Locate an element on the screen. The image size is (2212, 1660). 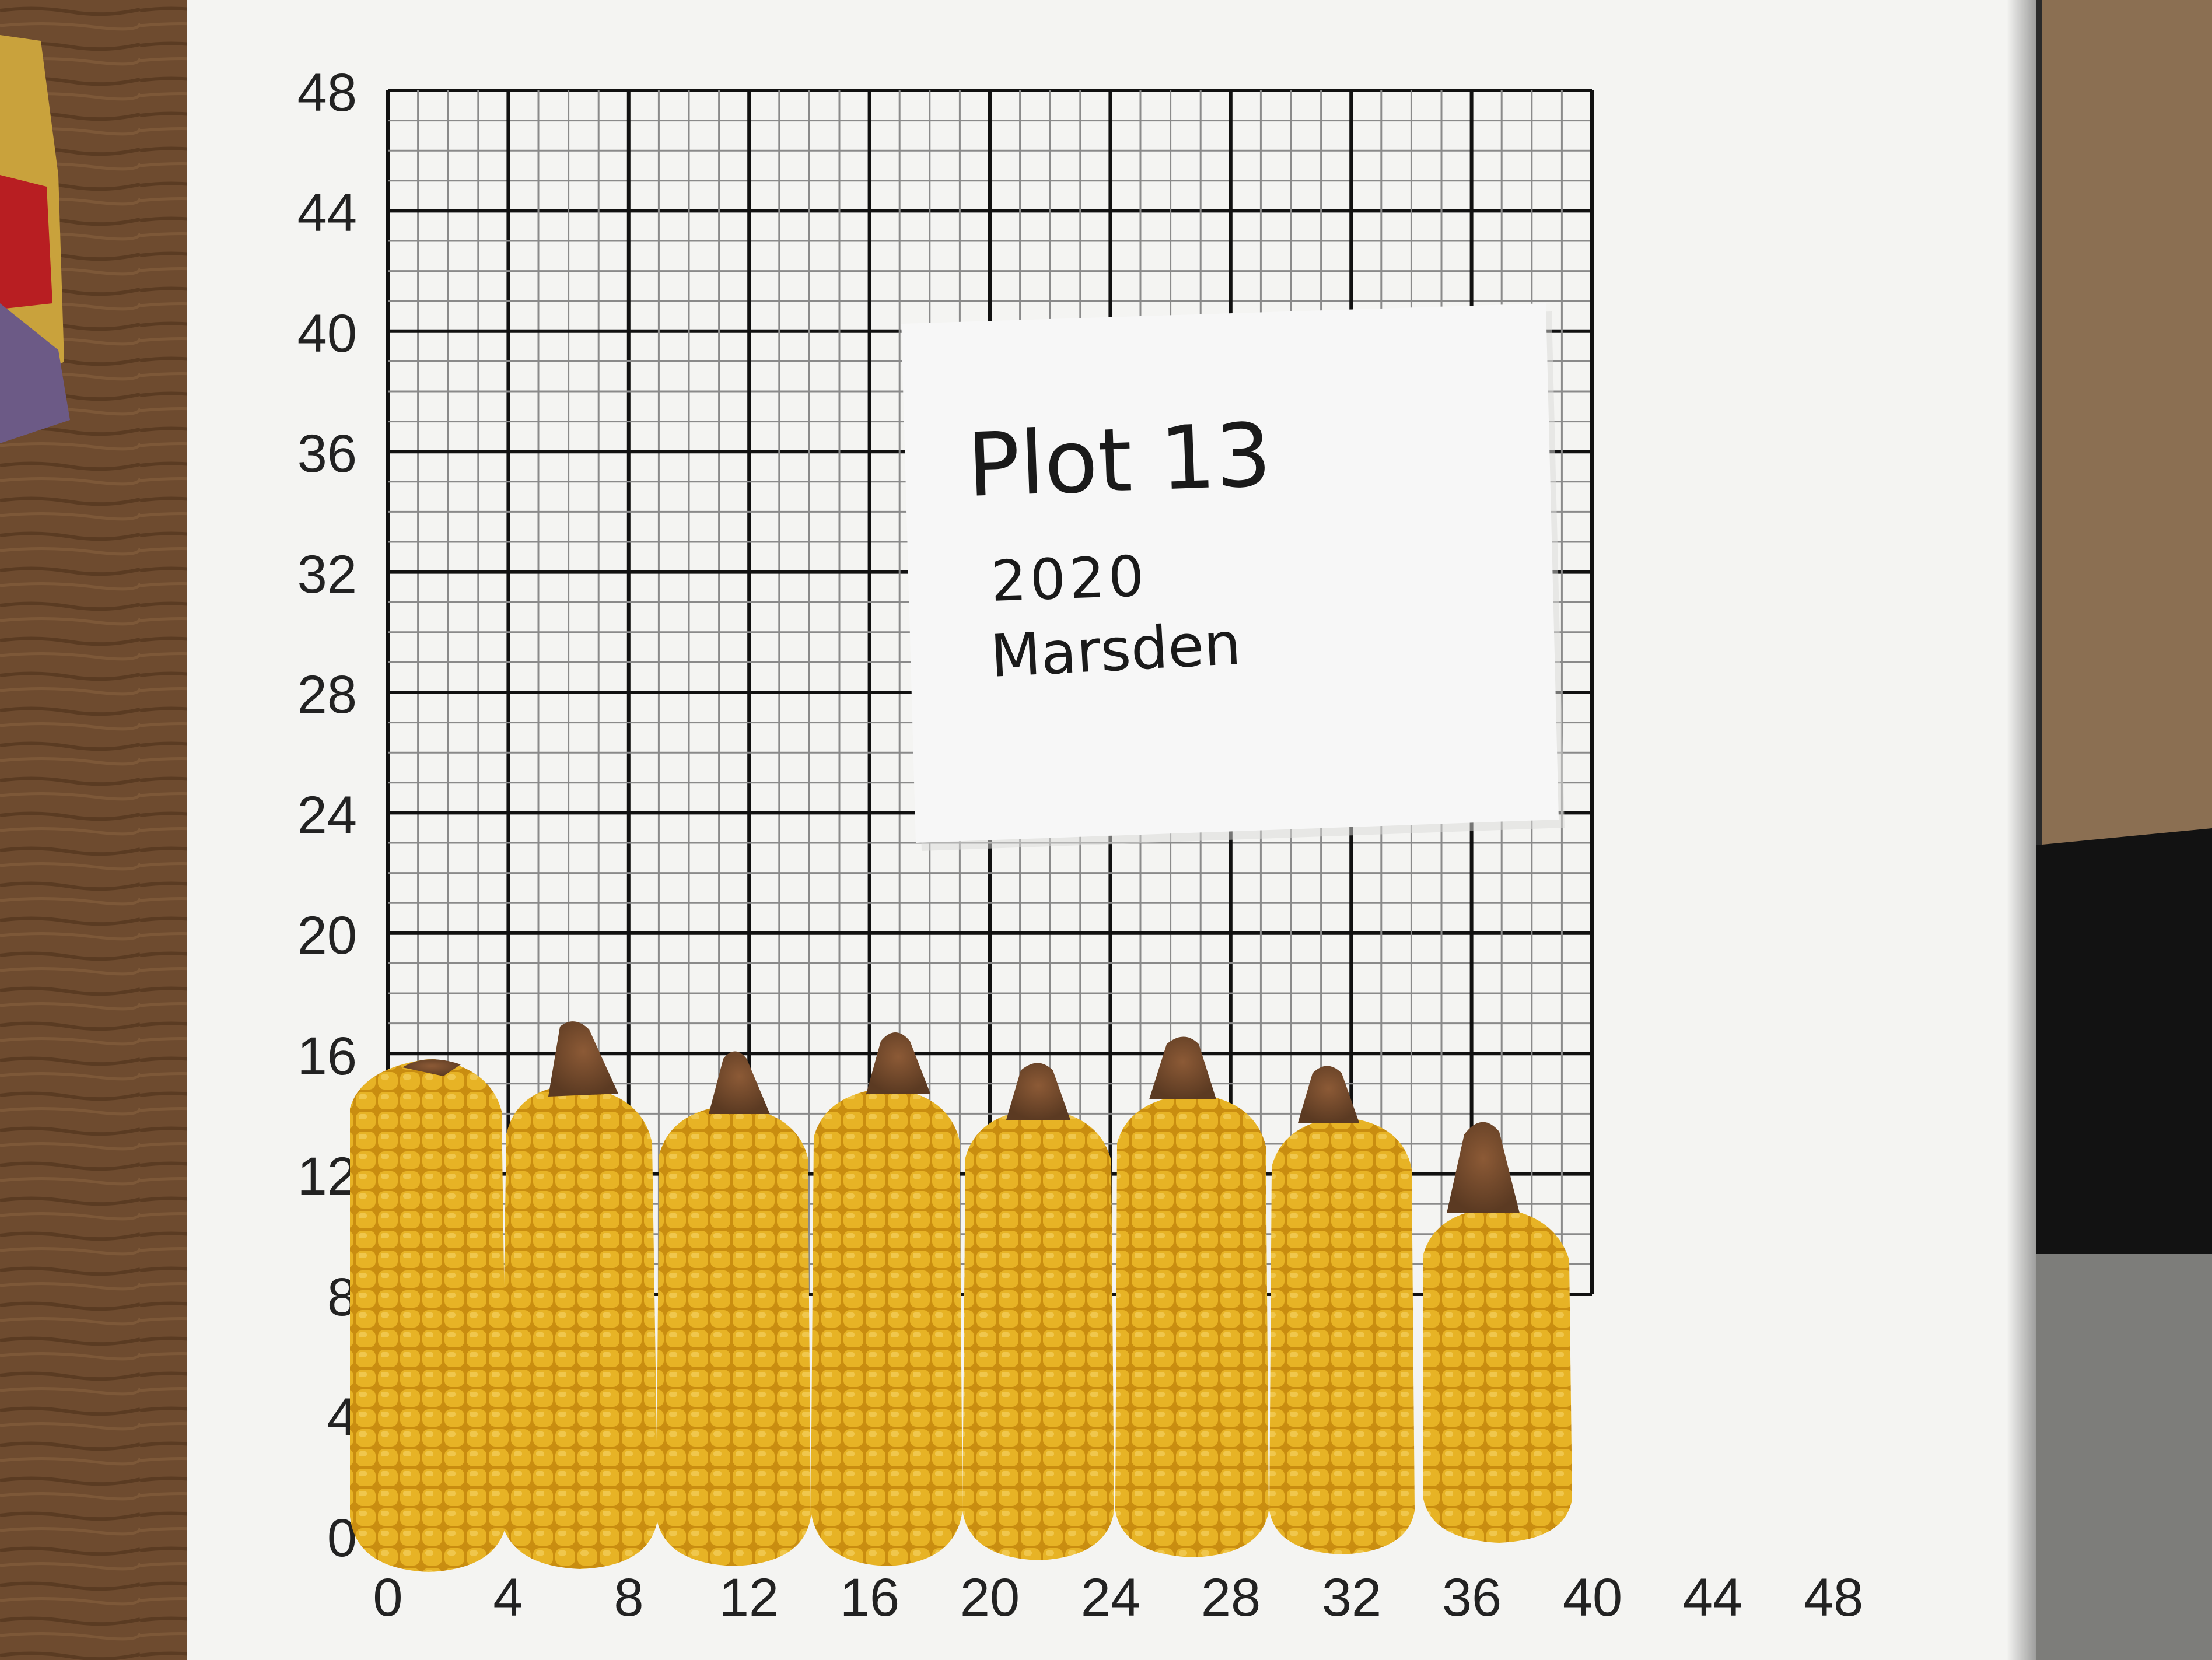
x-label-36: 36 is located at coordinates (1472, 1598).